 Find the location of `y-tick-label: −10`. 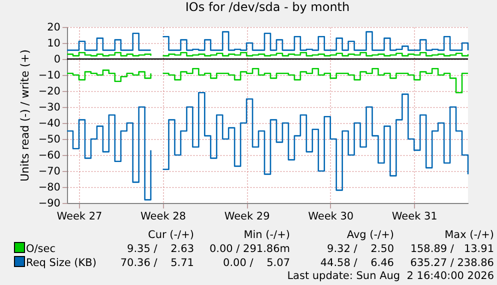

y-tick-label: −10 is located at coordinates (49, 76).